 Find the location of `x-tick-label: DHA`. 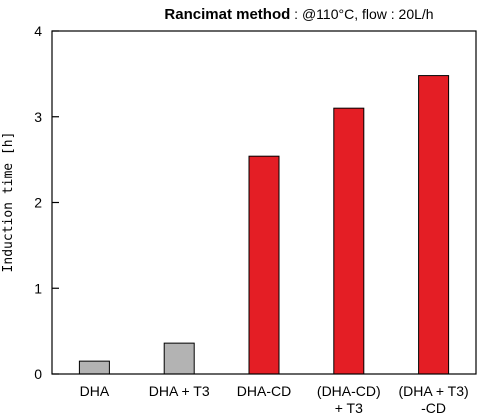

x-tick-label: DHA is located at coordinates (95, 391).